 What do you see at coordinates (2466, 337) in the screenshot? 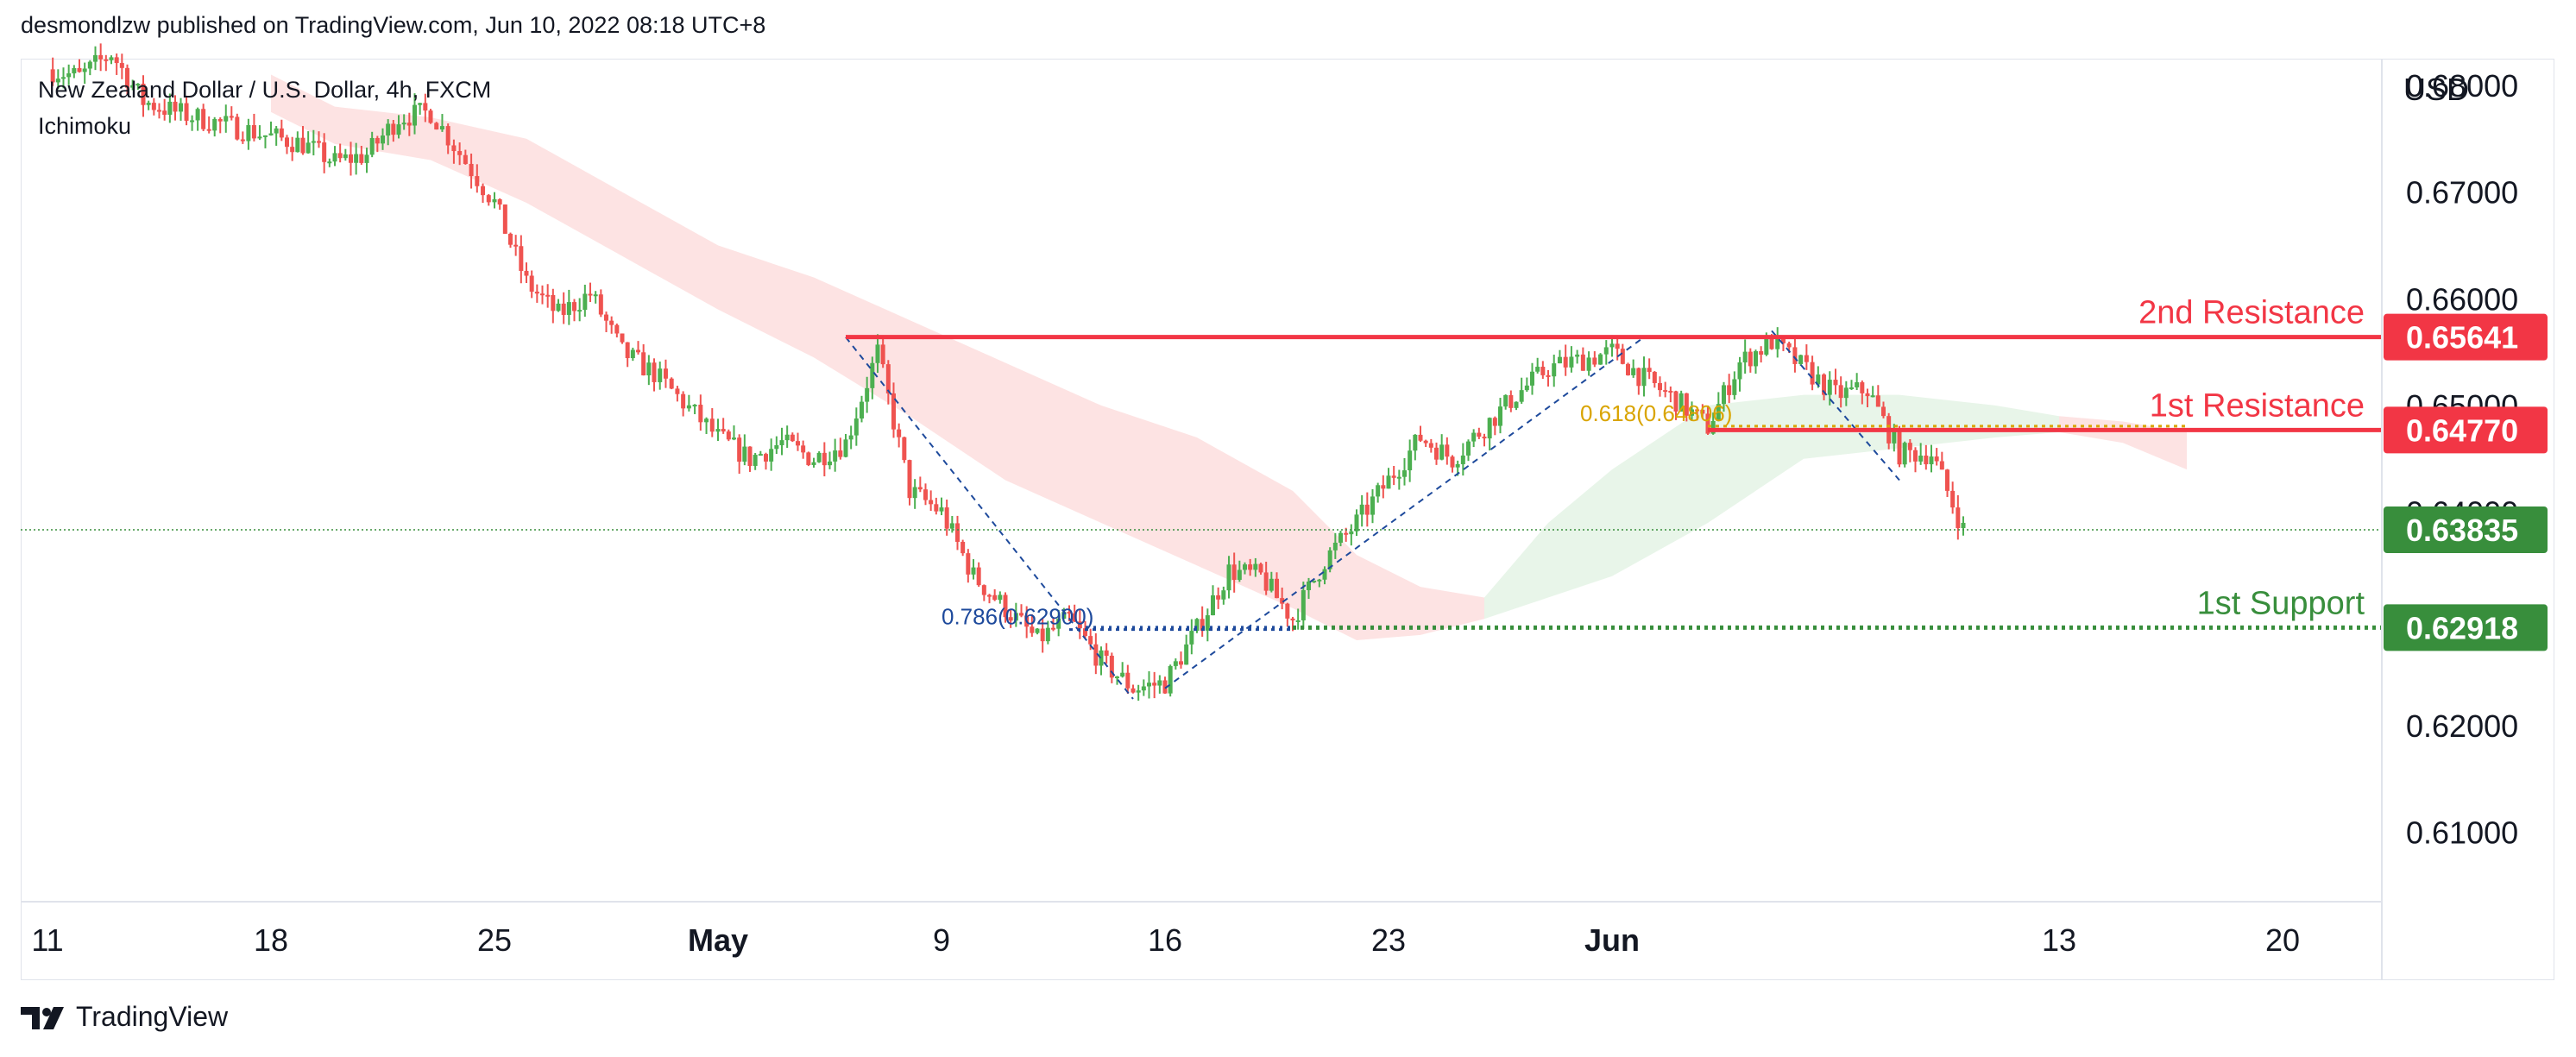
I see `price-tag` at bounding box center [2466, 337].